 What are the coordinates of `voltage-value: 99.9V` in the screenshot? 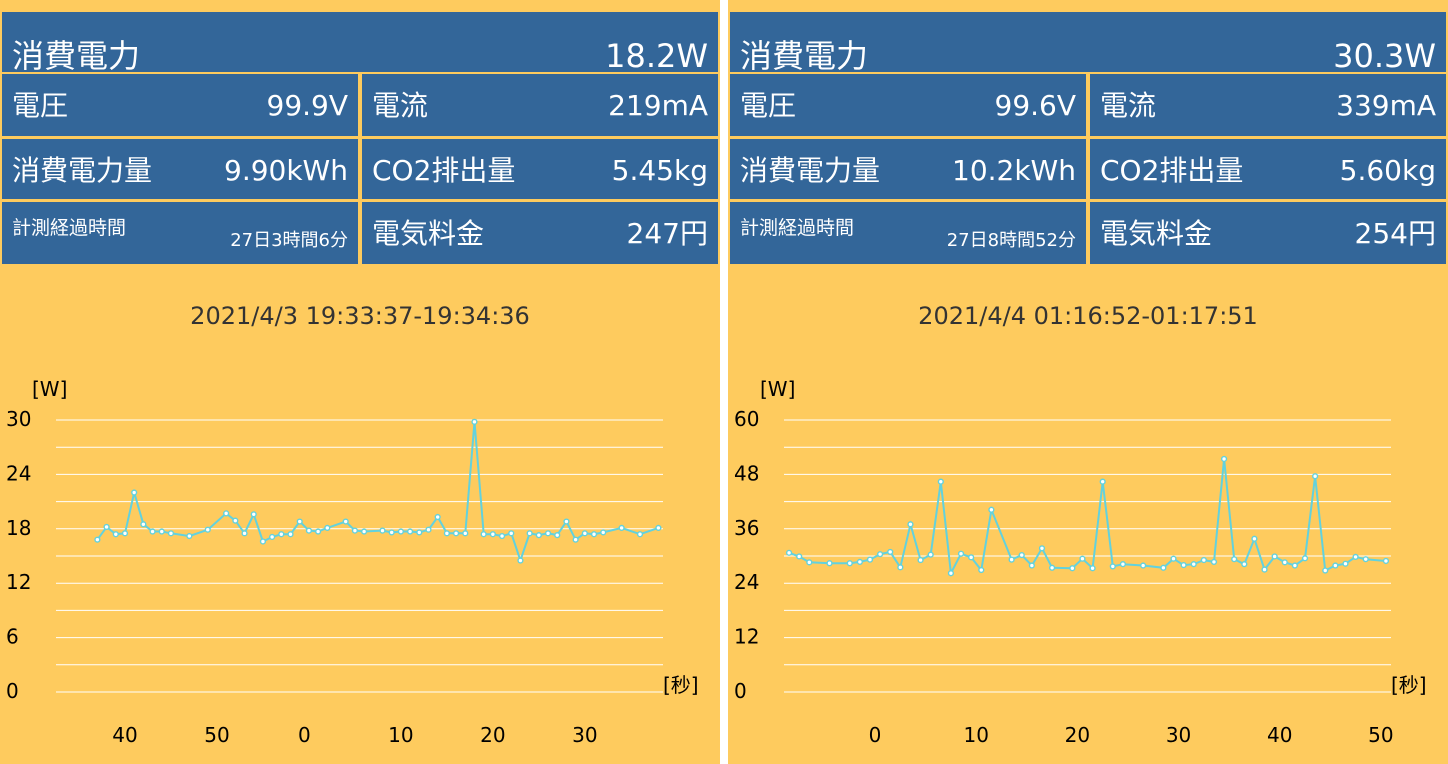 It's located at (307, 105).